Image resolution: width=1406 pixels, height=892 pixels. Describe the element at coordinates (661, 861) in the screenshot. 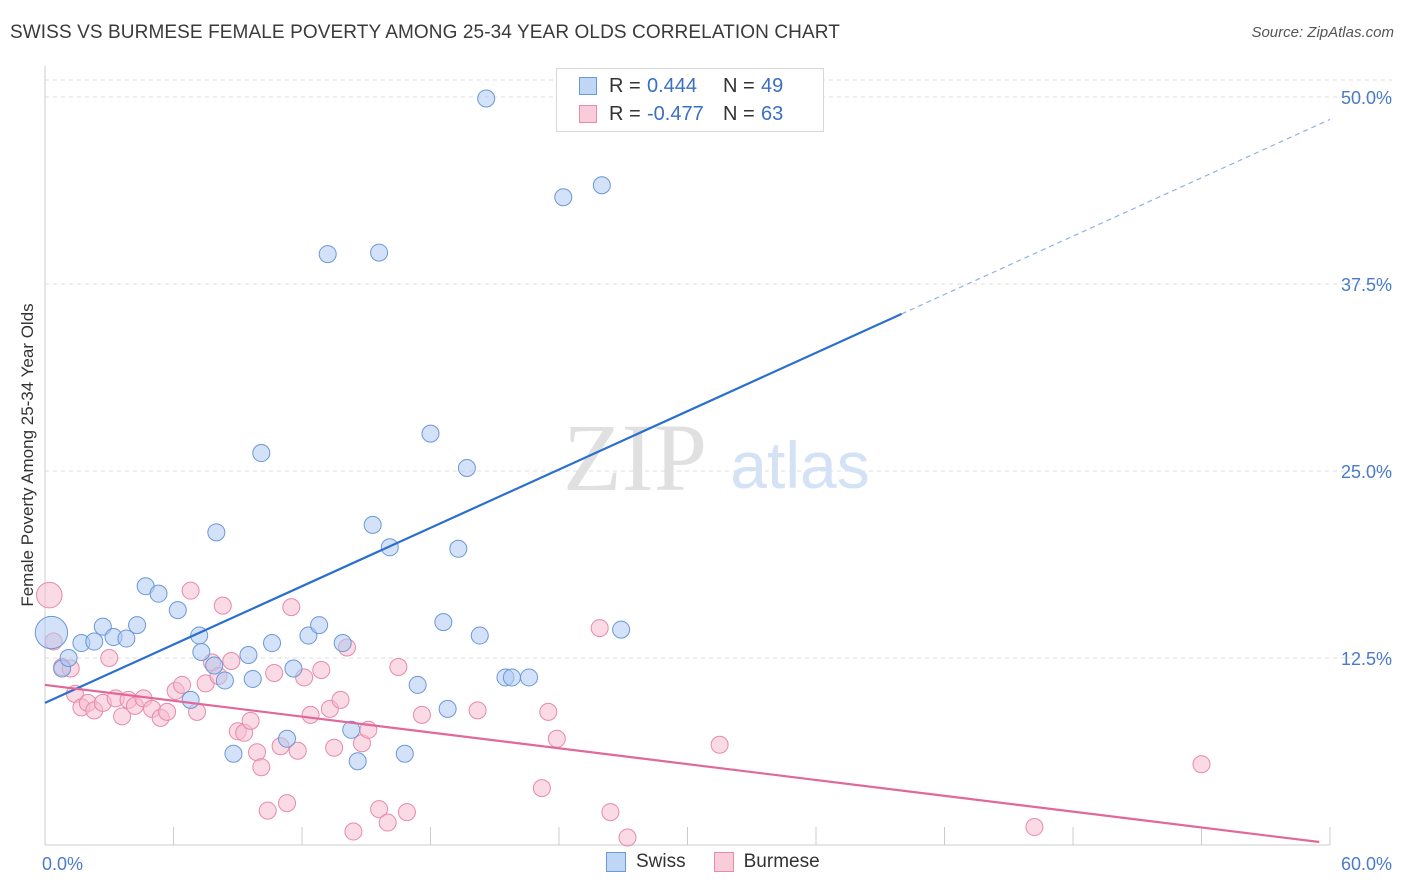

I see `swiss-legend-label: Swiss` at that location.